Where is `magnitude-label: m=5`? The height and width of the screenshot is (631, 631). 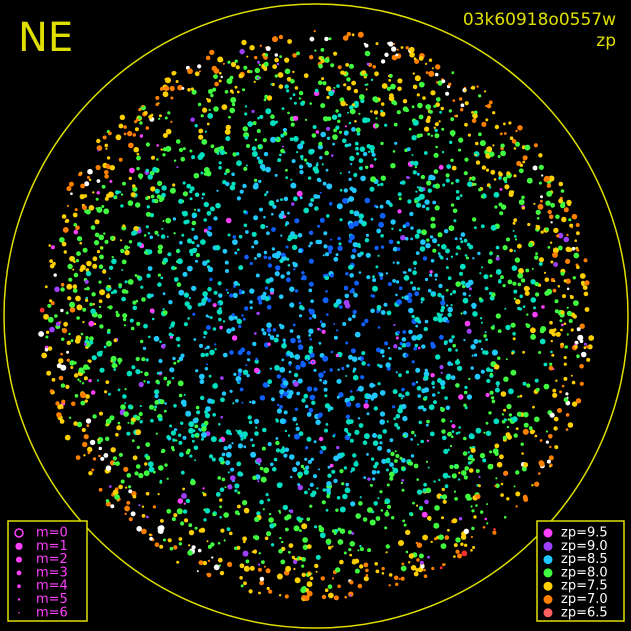 magnitude-label: m=5 is located at coordinates (52, 599).